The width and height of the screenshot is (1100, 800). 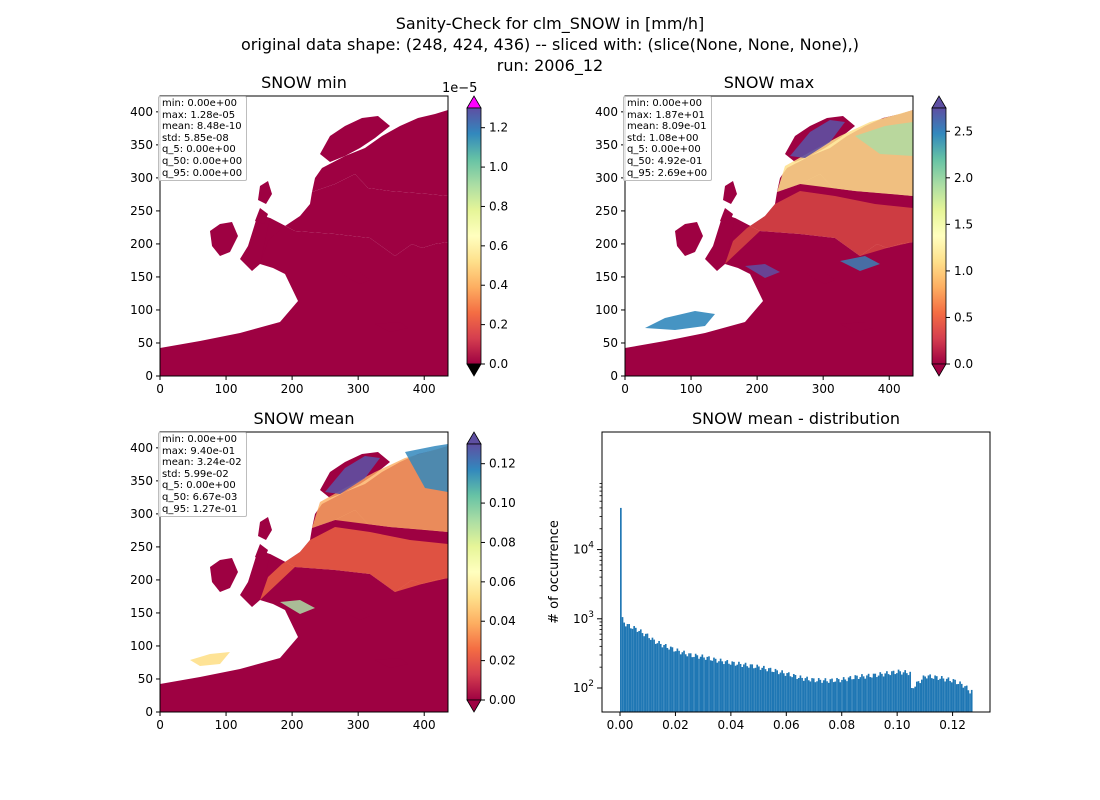 What do you see at coordinates (199, 486) in the screenshot?
I see `stat-q5: q_5: 0.00e+00` at bounding box center [199, 486].